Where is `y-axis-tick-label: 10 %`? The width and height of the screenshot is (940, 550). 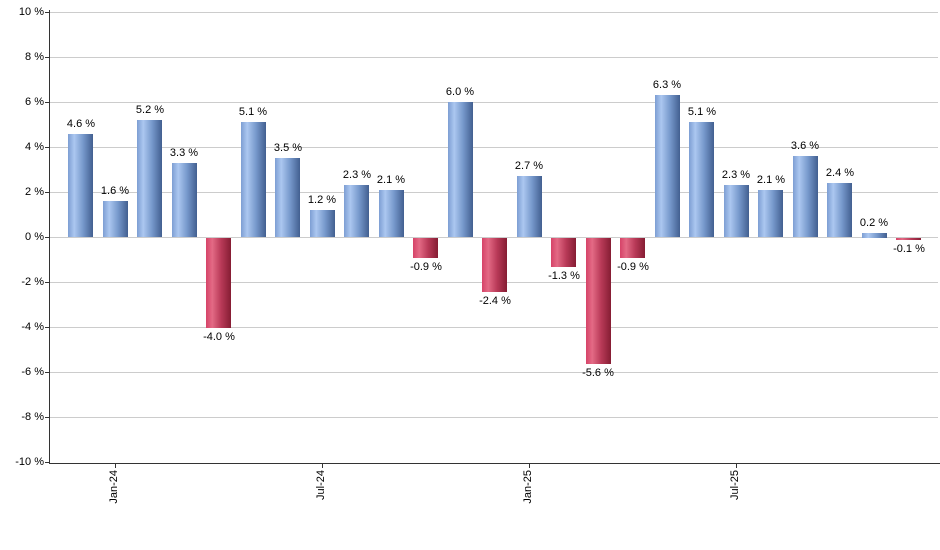
y-axis-tick-label: 10 % is located at coordinates (31, 12).